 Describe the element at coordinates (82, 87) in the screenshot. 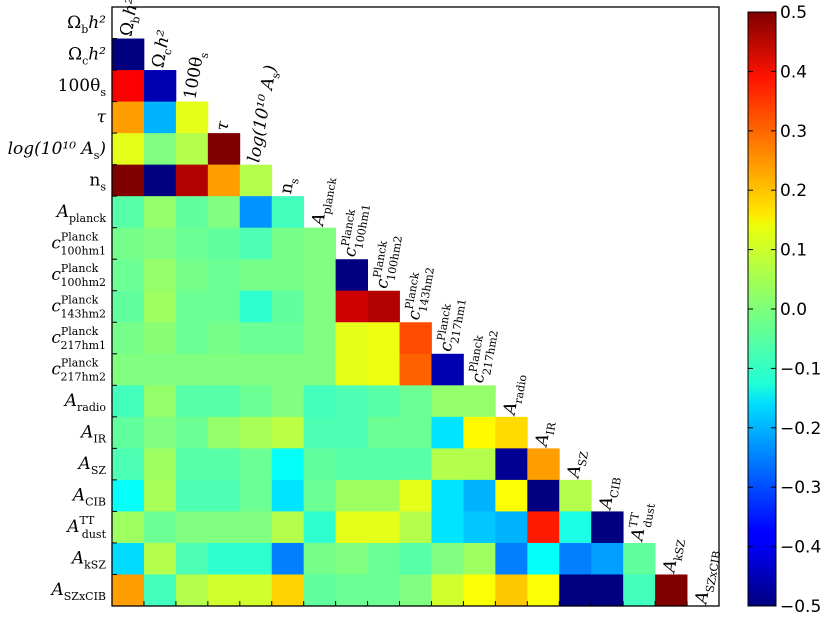

I see `row-label-100-s-2: 100θs` at that location.